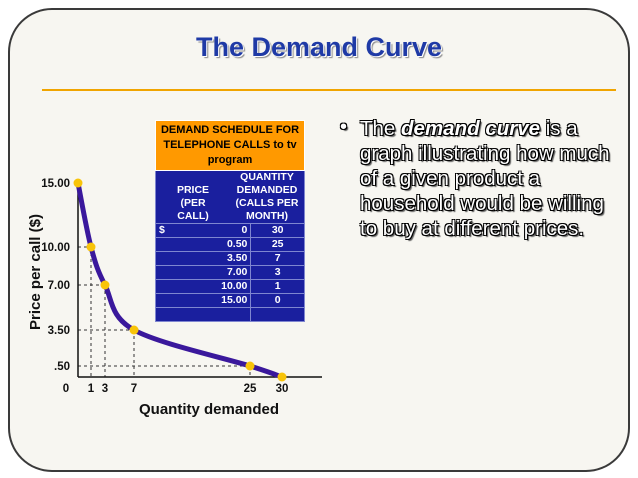 Image resolution: width=638 pixels, height=478 pixels. Describe the element at coordinates (193, 190) in the screenshot. I see `price-header-line: PRICE` at that location.